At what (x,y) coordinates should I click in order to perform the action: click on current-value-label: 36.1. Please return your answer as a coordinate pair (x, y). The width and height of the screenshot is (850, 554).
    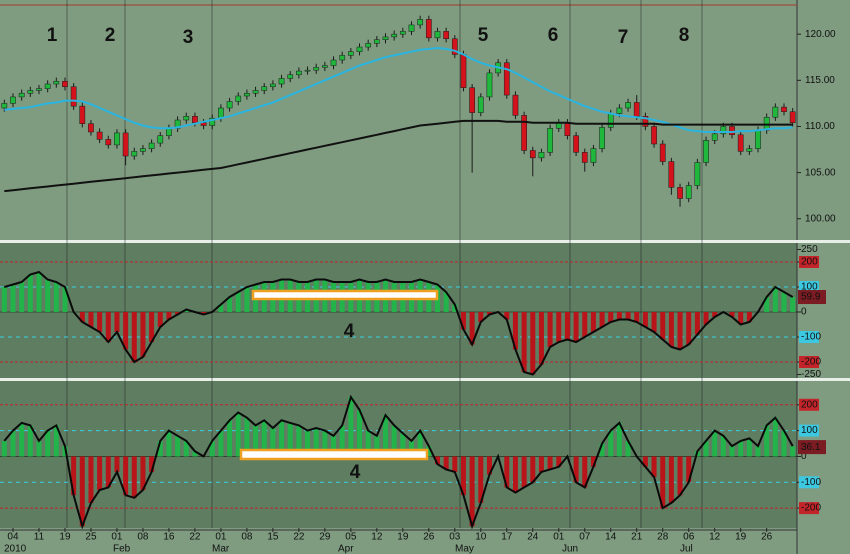
    Looking at the image, I should click on (811, 447).